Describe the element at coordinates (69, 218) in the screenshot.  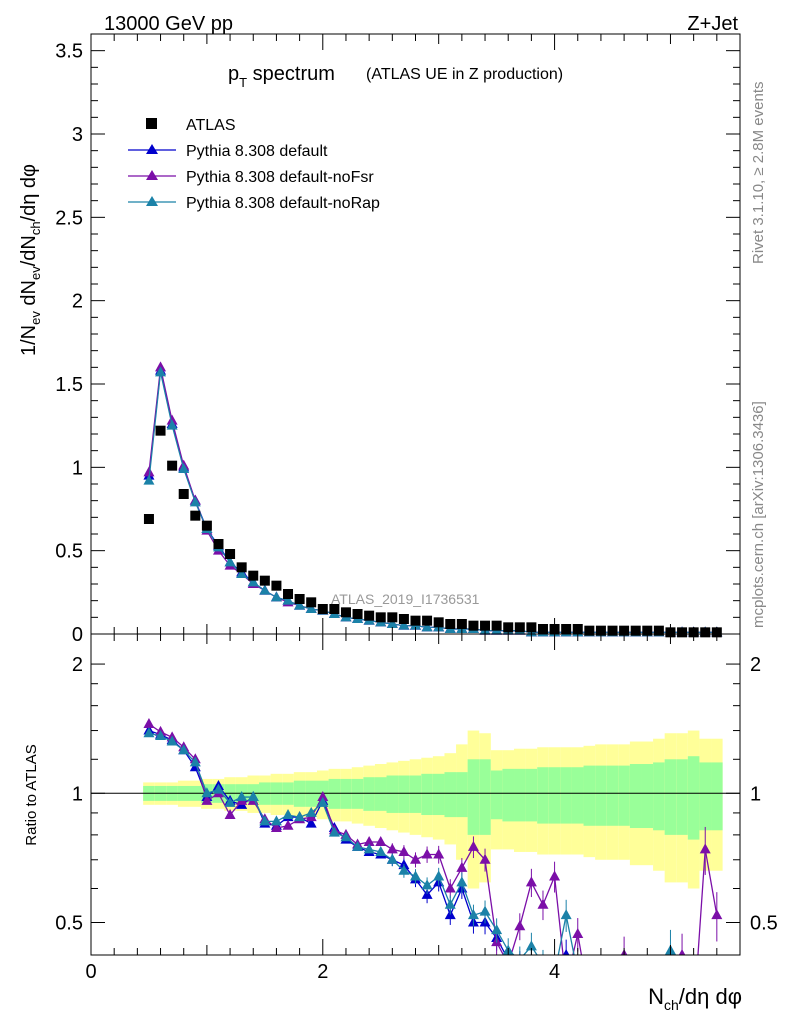
I see `main-ytick-label: 2.5` at that location.